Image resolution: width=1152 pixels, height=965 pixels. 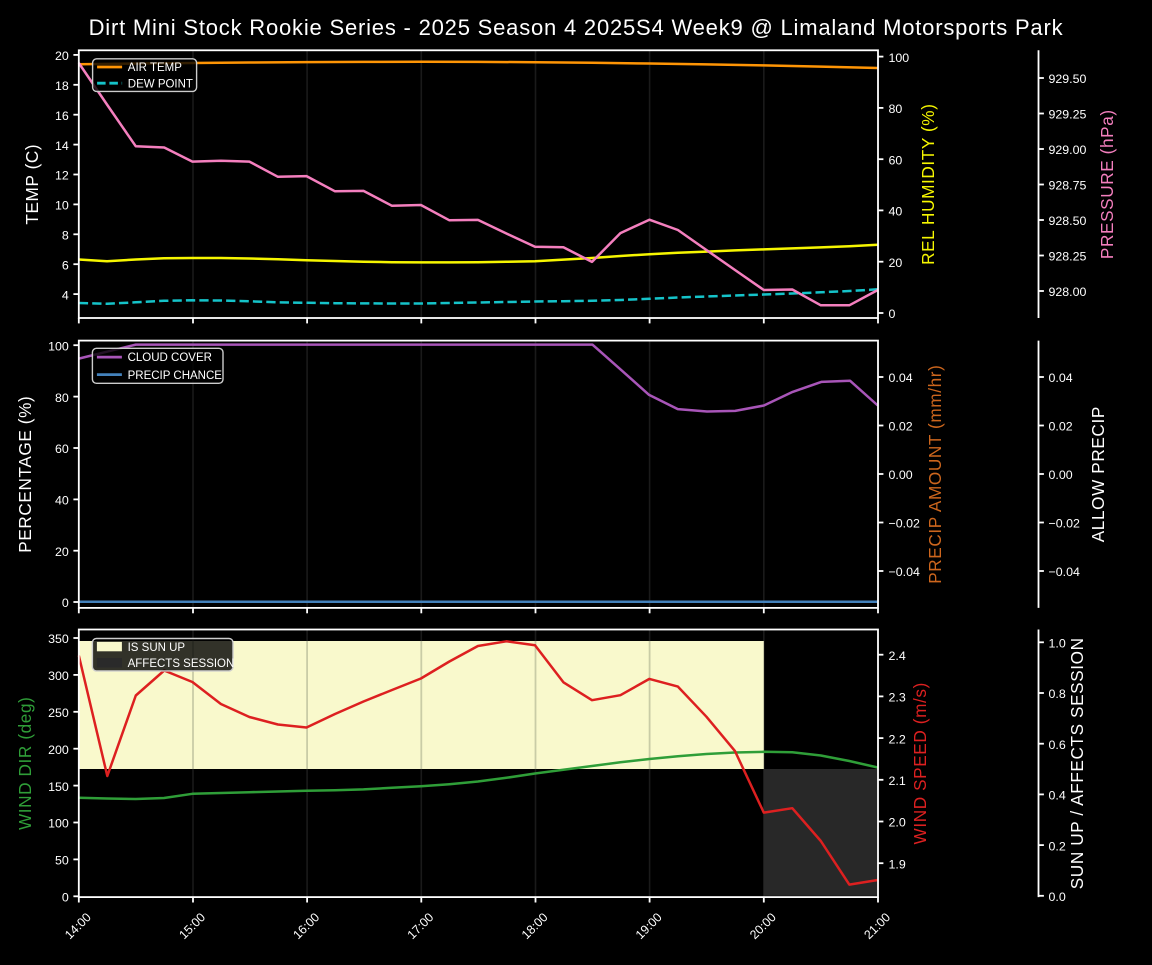 What do you see at coordinates (1098, 474) in the screenshot?
I see `svg-text: ALLOW PRECIP` at bounding box center [1098, 474].